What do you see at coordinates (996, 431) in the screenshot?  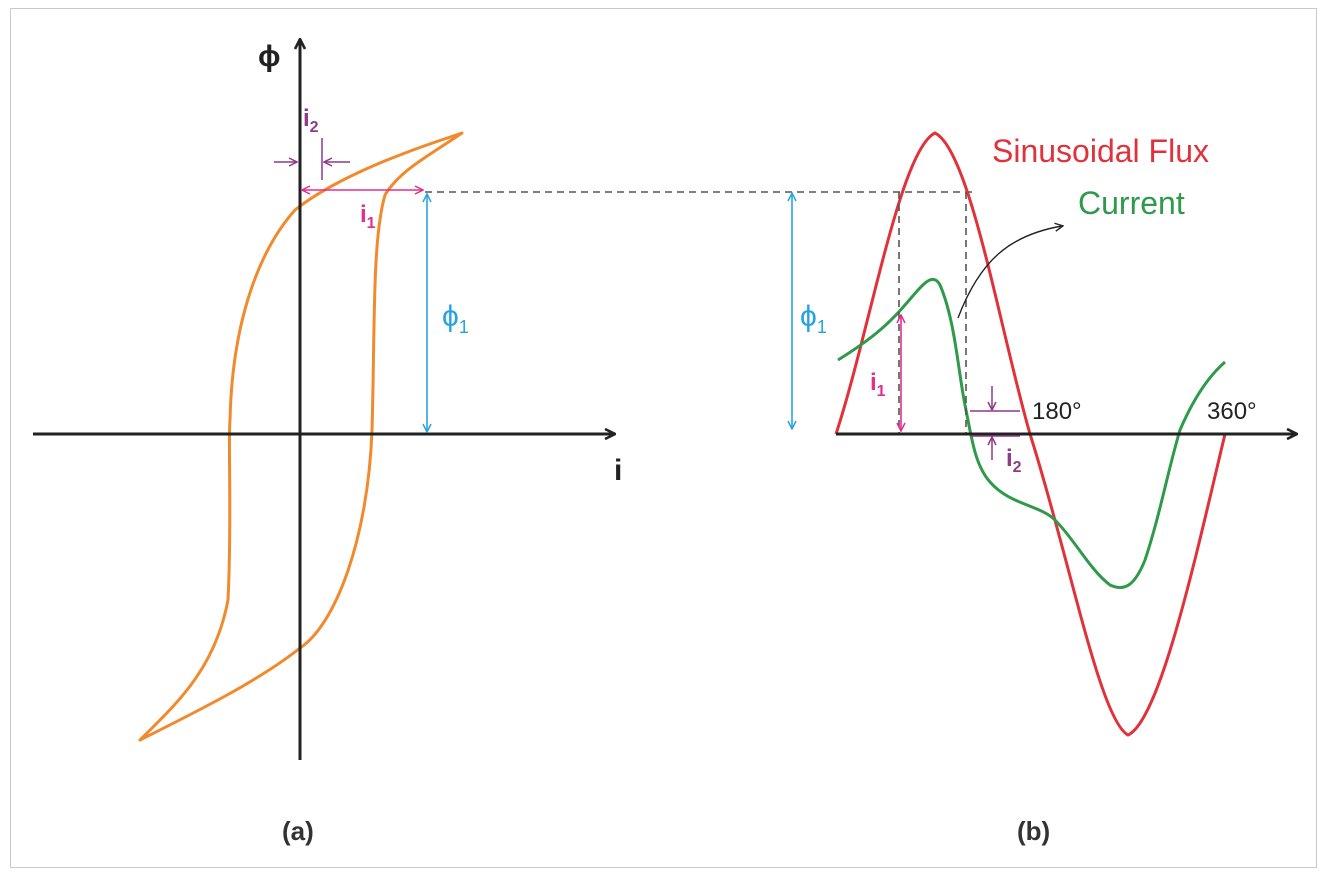 I see `i2-dimension-b: i2` at bounding box center [996, 431].